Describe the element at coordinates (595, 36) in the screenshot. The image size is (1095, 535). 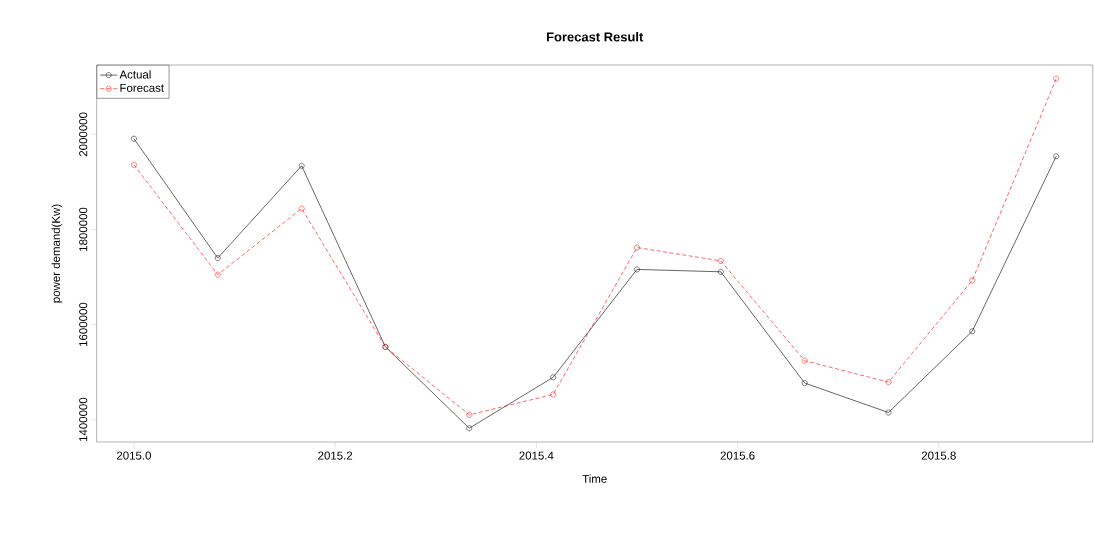
I see `chart-title: Forecast Result` at that location.